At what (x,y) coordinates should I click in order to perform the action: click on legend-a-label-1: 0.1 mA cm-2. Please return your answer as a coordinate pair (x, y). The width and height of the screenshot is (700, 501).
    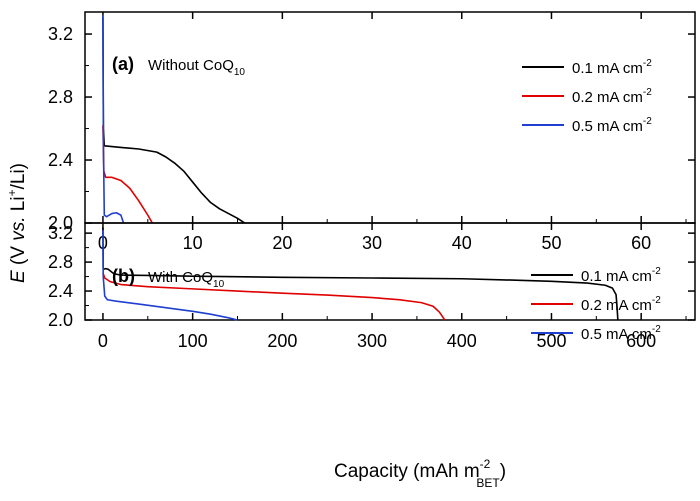
    Looking at the image, I should click on (612, 67).